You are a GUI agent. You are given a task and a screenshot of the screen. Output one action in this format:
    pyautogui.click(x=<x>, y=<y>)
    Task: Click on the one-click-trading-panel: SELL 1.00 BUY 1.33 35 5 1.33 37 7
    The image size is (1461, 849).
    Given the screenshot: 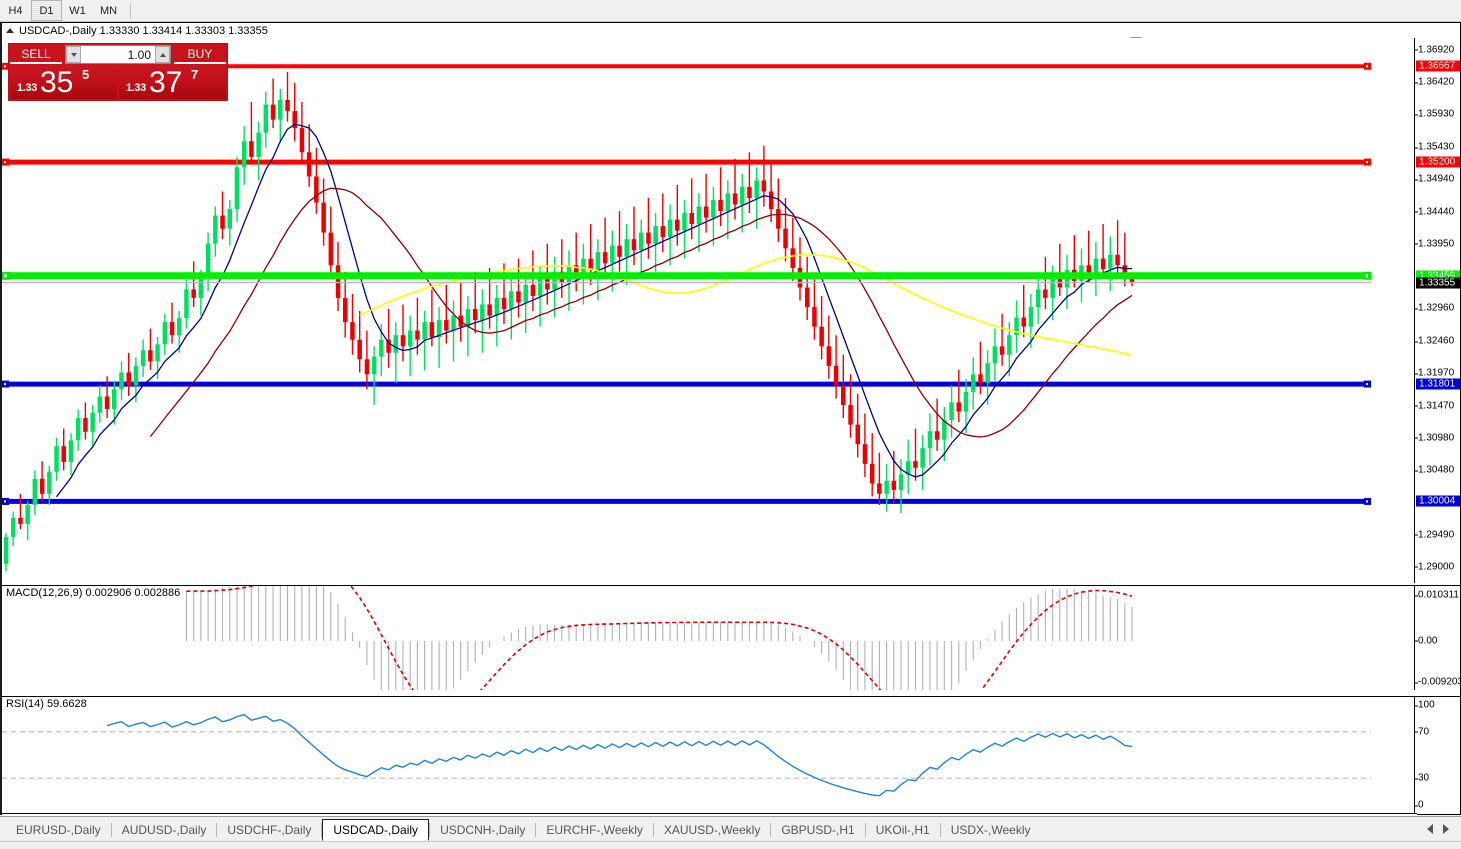 What is the action you would take?
    pyautogui.click(x=118, y=72)
    